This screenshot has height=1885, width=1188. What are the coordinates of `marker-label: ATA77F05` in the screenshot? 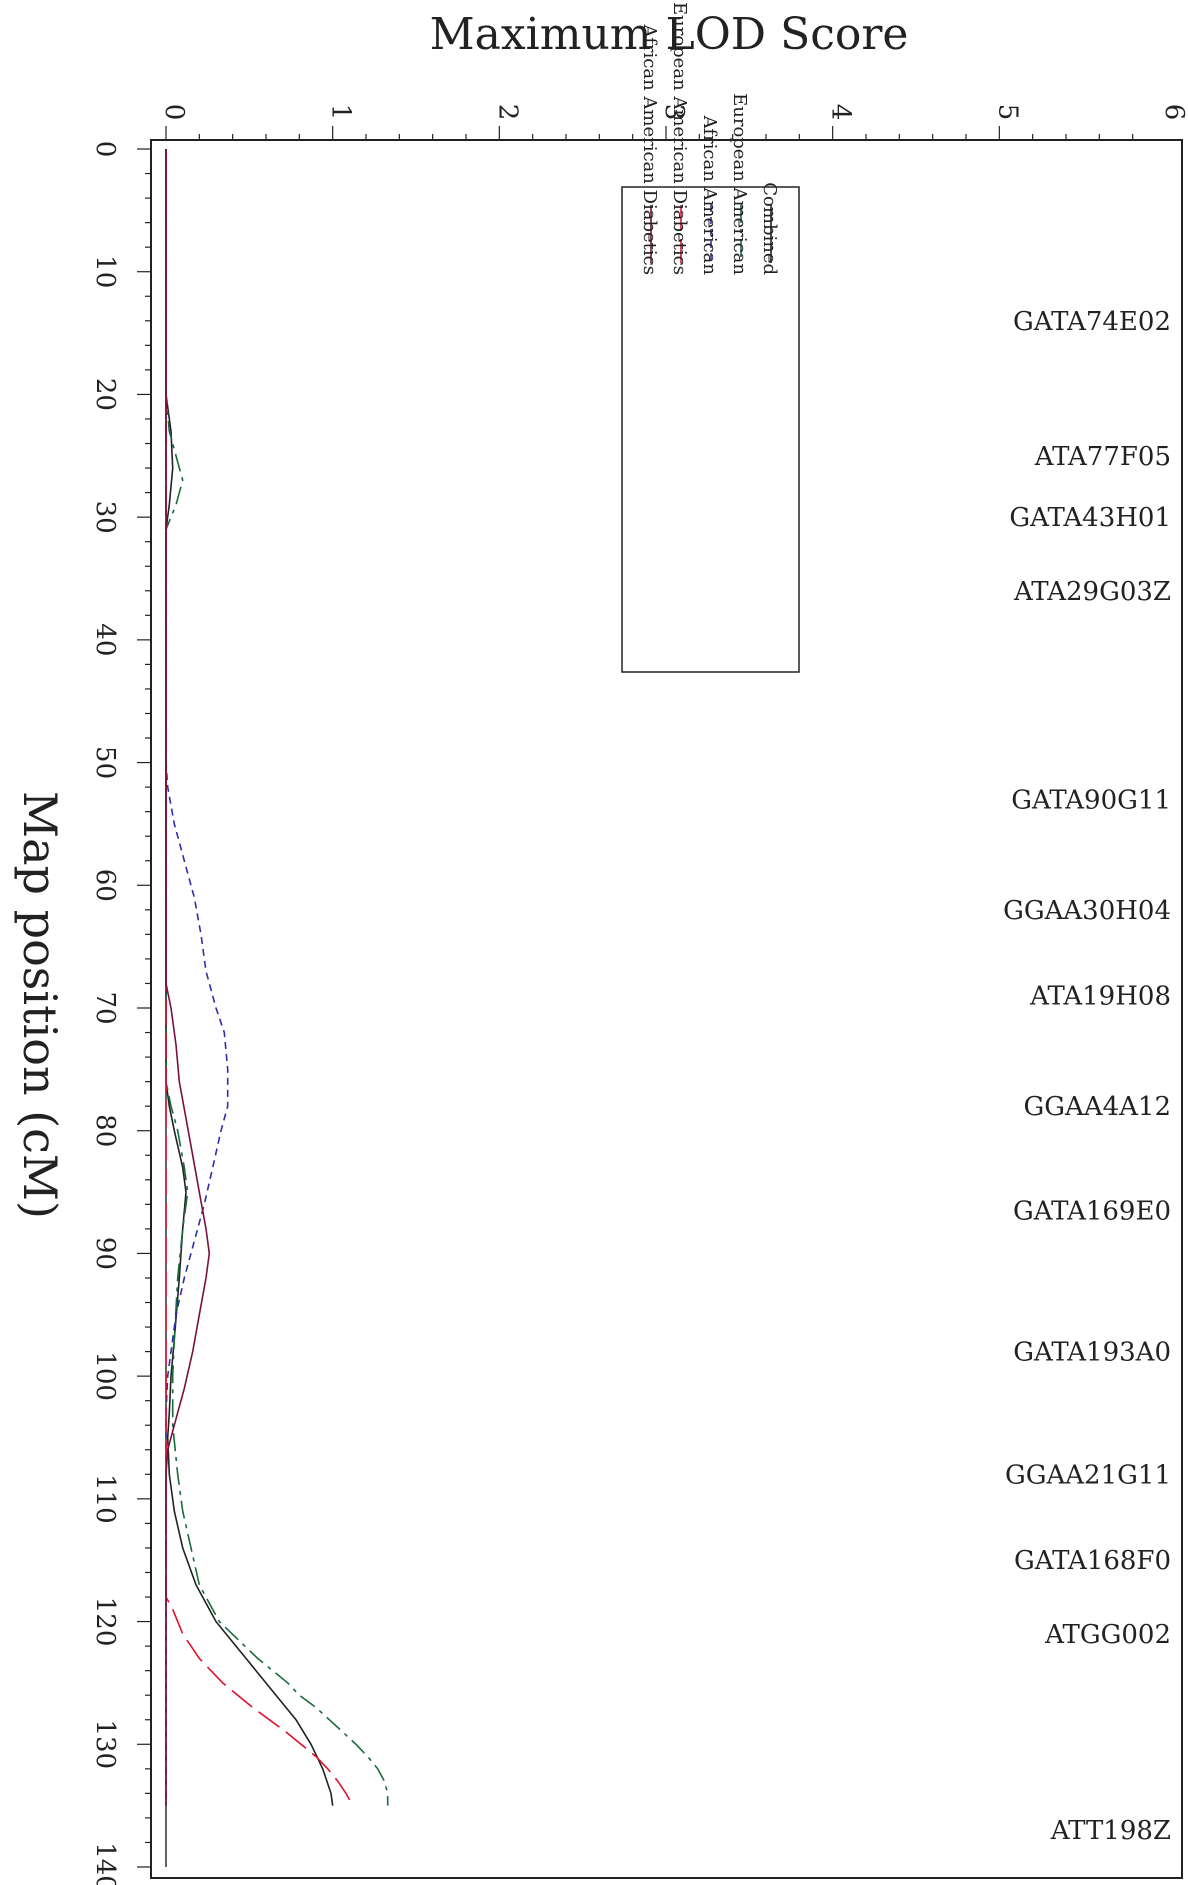 It's located at (1102, 457).